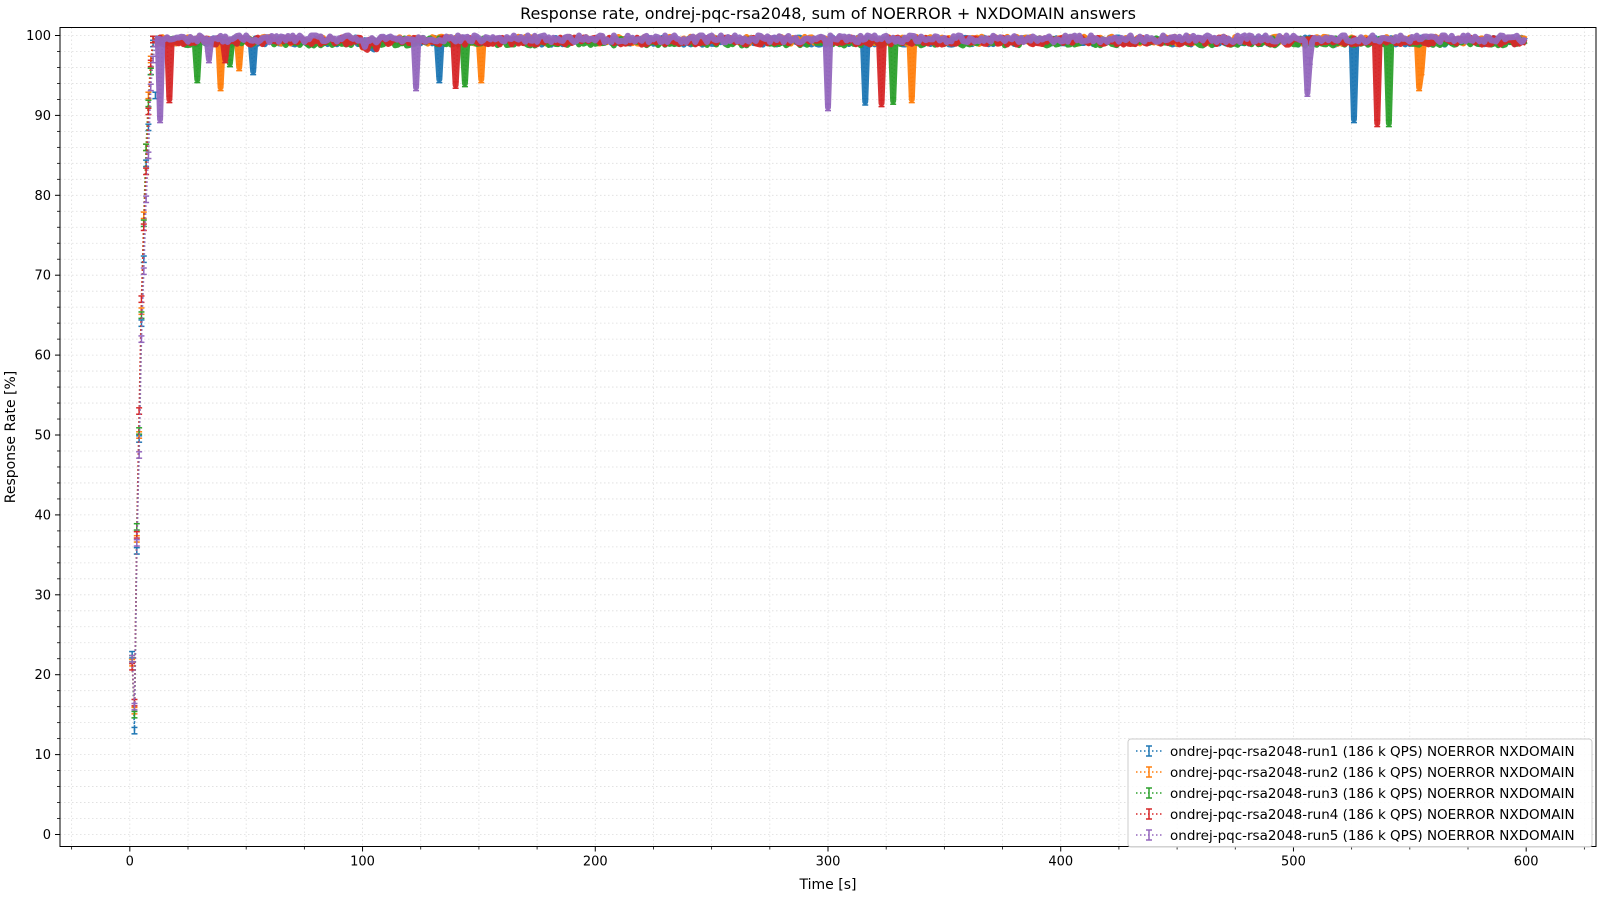 The image size is (1600, 900). I want to click on x-tick-label: 0, so click(130, 862).